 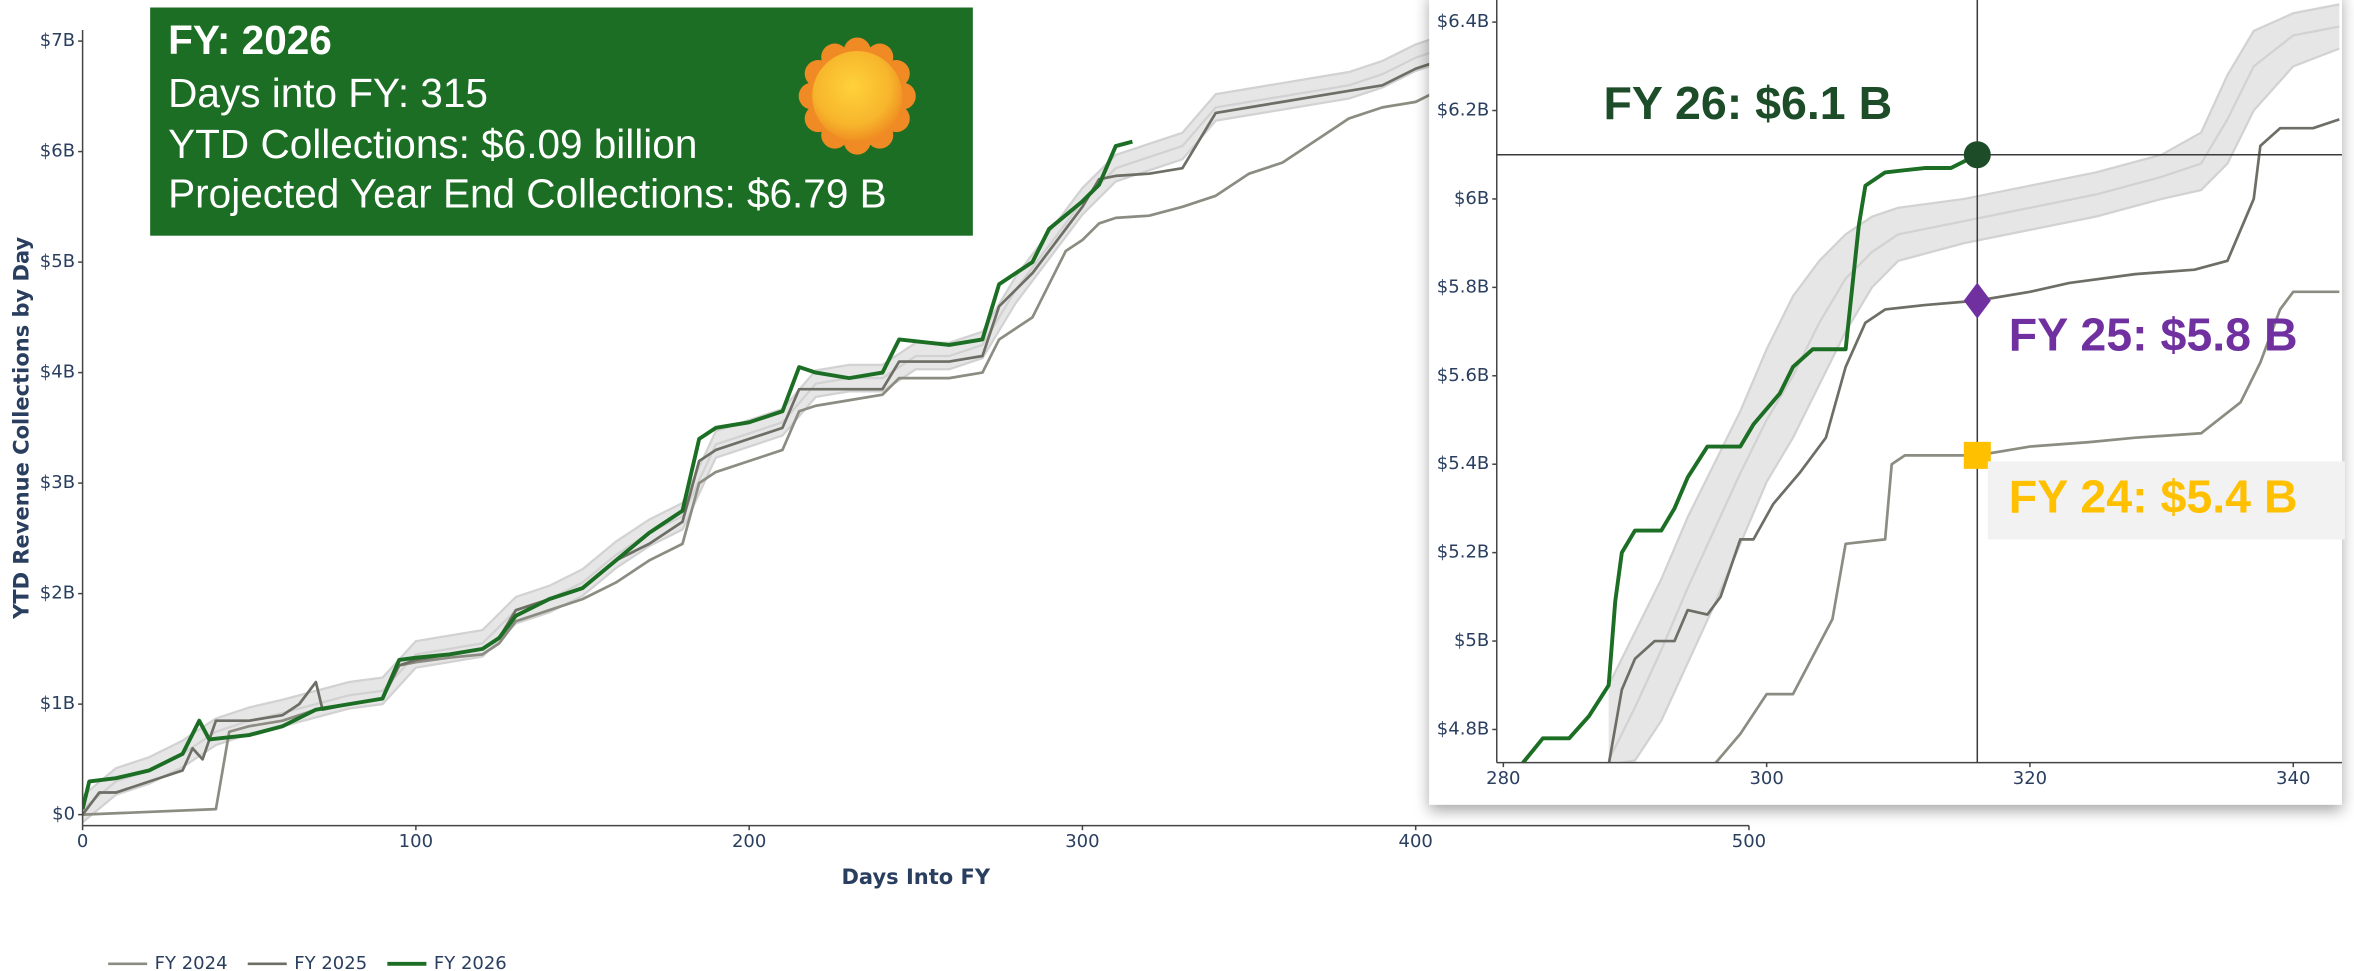 What do you see at coordinates (57, 703) in the screenshot?
I see `y-tick-label: $1B` at bounding box center [57, 703].